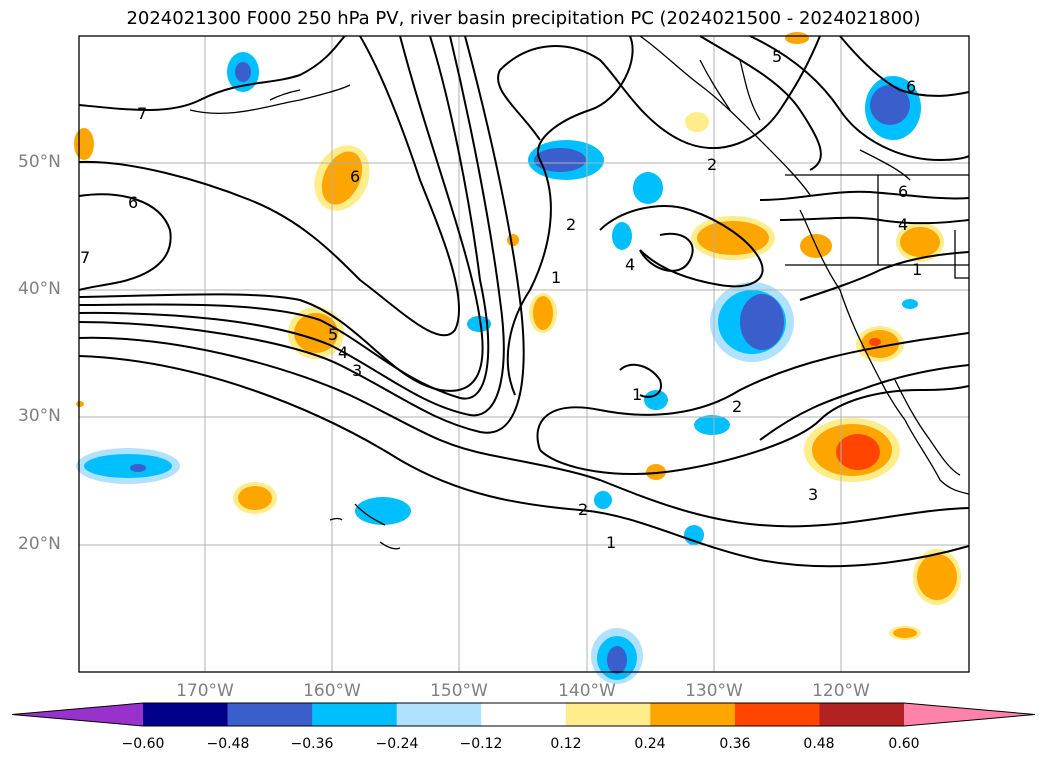 Image resolution: width=1047 pixels, height=765 pixels. What do you see at coordinates (904, 744) in the screenshot?
I see `colorbar-tick: 0.60` at bounding box center [904, 744].